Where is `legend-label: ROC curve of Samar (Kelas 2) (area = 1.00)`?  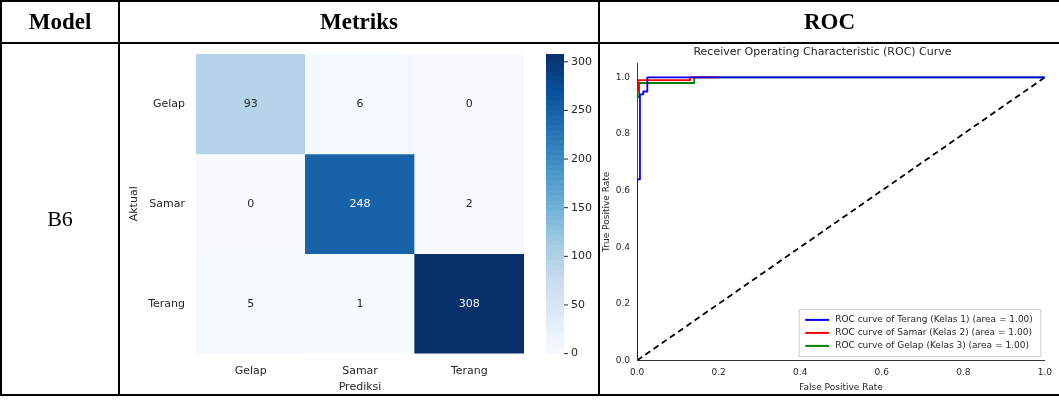
legend-label: ROC curve of Samar (Kelas 2) (area = 1.00) is located at coordinates (933, 332).